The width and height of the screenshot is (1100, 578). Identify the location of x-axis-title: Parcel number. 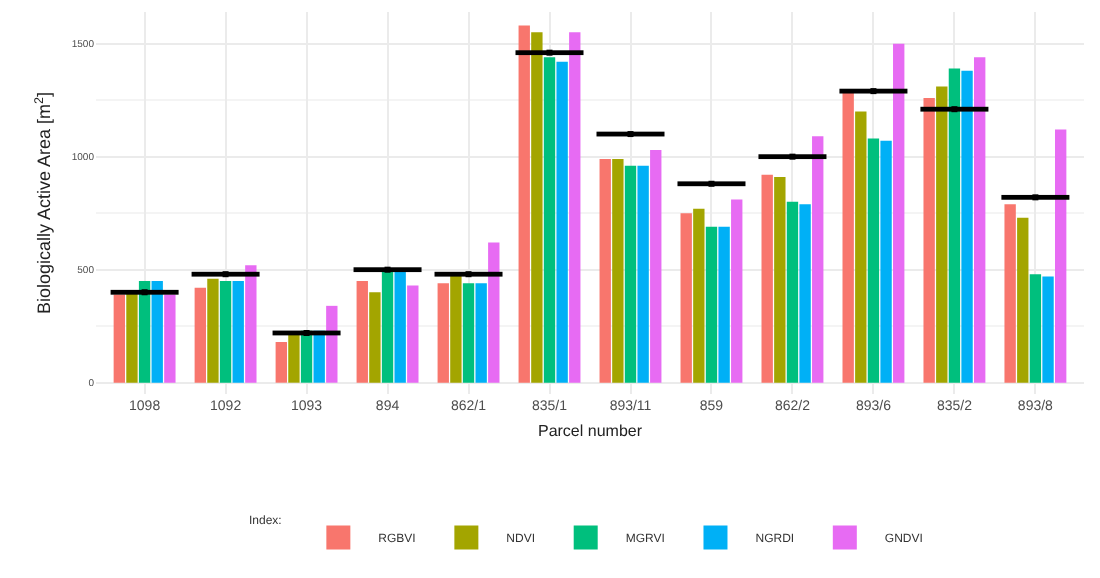
(590, 431).